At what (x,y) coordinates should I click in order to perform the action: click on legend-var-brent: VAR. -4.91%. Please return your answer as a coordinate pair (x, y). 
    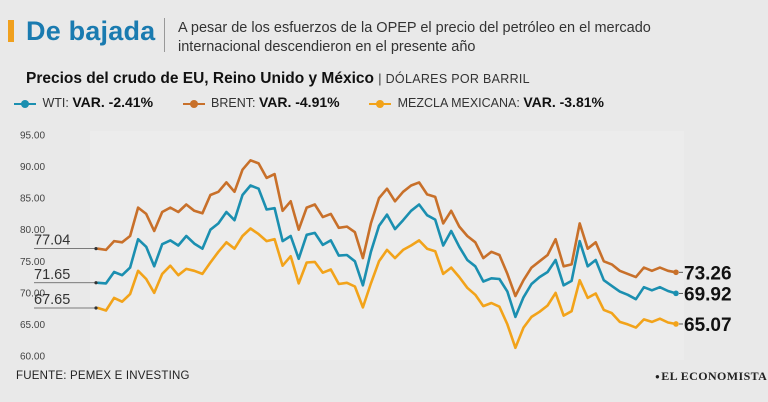
    Looking at the image, I should click on (299, 102).